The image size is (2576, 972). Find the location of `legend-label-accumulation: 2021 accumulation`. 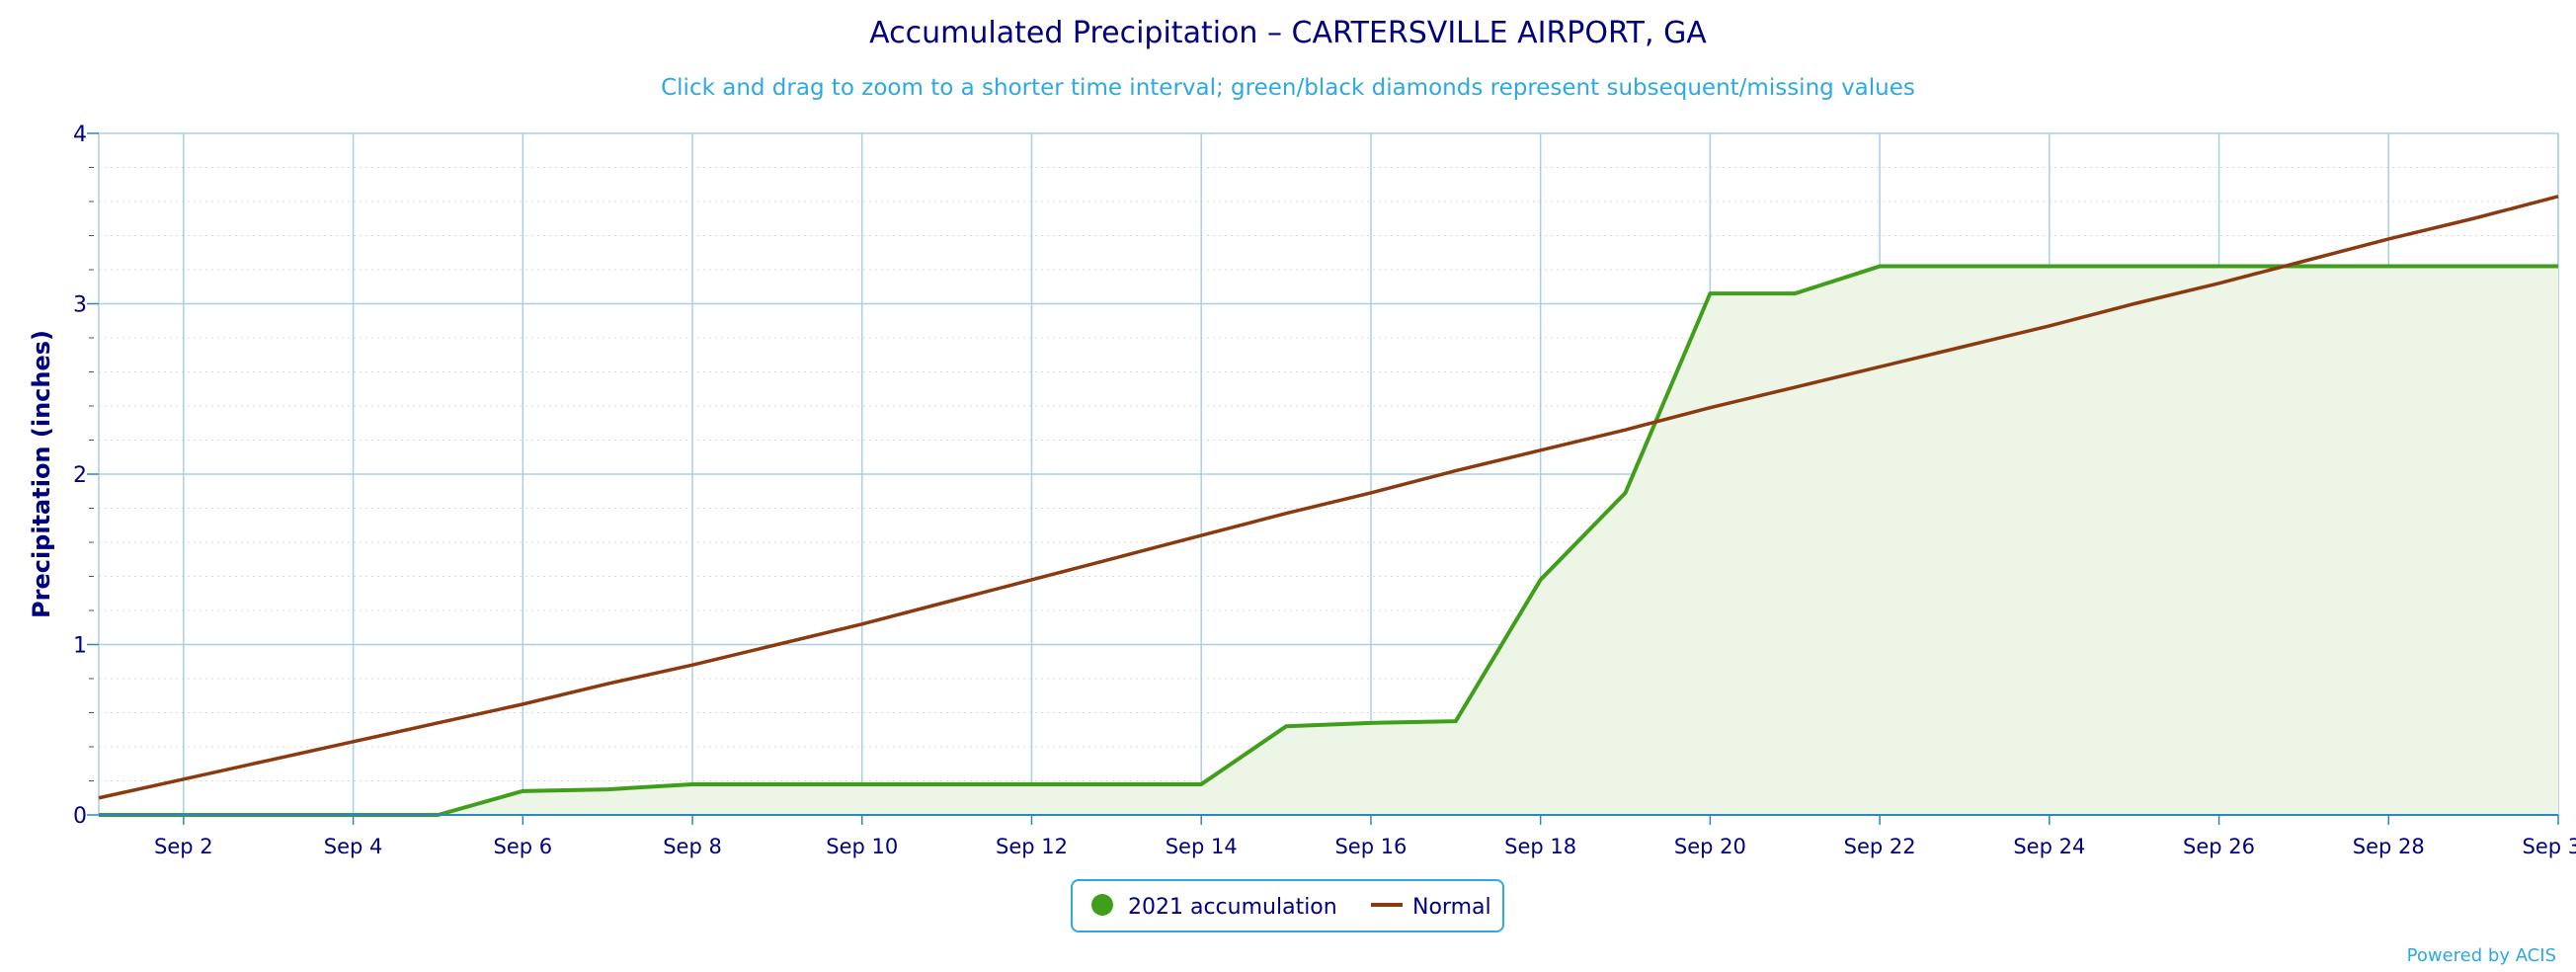

legend-label-accumulation: 2021 accumulation is located at coordinates (1232, 908).